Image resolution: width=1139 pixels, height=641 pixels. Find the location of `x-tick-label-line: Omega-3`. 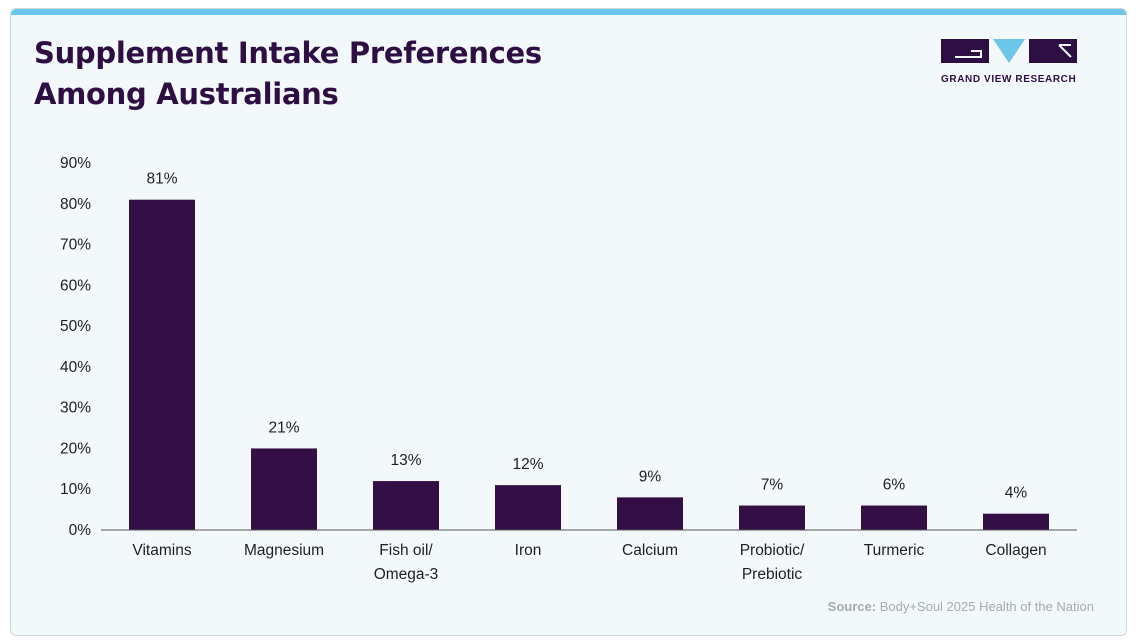

x-tick-label-line: Omega-3 is located at coordinates (406, 574).